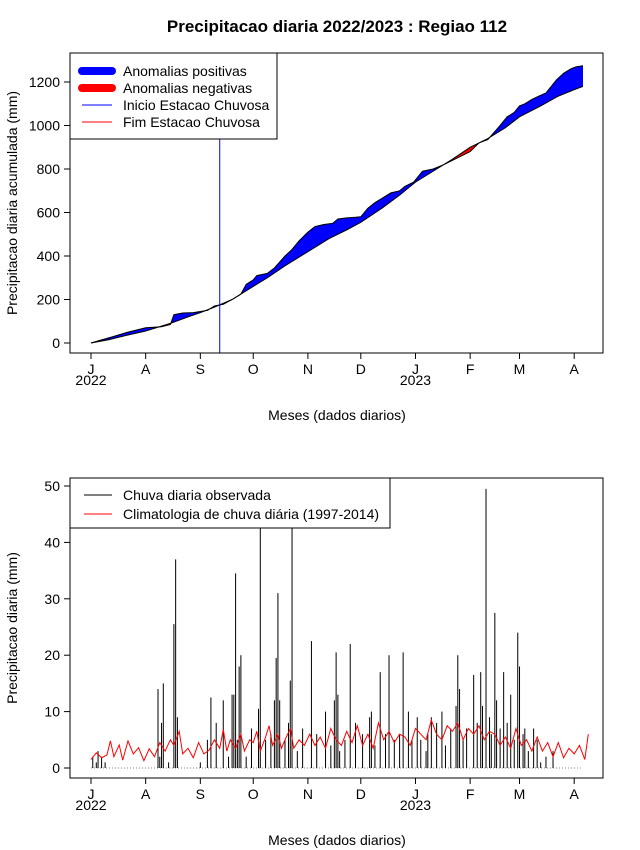 The image size is (640, 850). I want to click on legend-label-climatology: Climatologia de chuva diária (1997-2014), so click(251, 514).